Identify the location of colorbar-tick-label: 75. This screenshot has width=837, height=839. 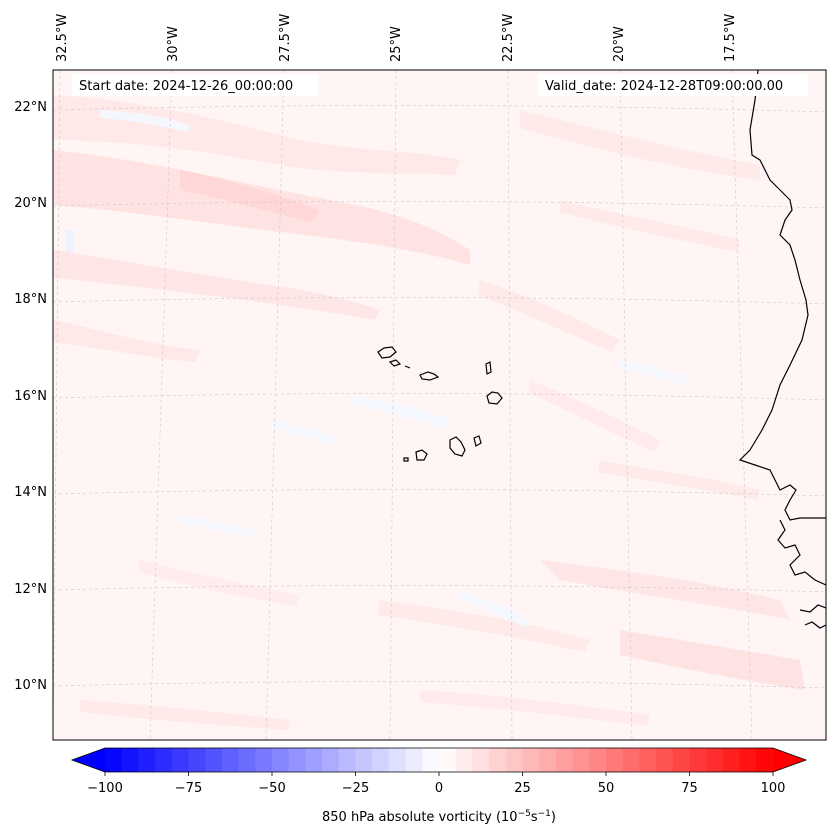
(689, 788).